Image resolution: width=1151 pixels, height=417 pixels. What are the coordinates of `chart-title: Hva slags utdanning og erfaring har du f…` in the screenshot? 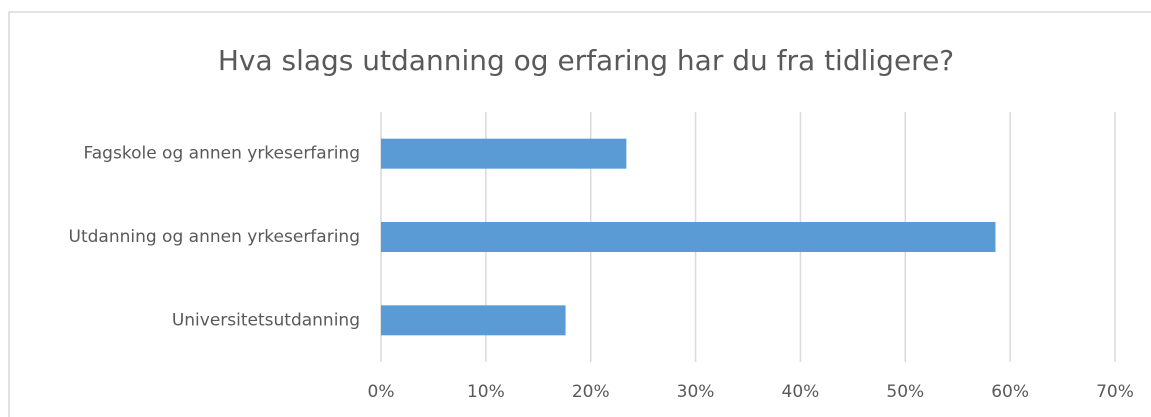 It's located at (586, 60).